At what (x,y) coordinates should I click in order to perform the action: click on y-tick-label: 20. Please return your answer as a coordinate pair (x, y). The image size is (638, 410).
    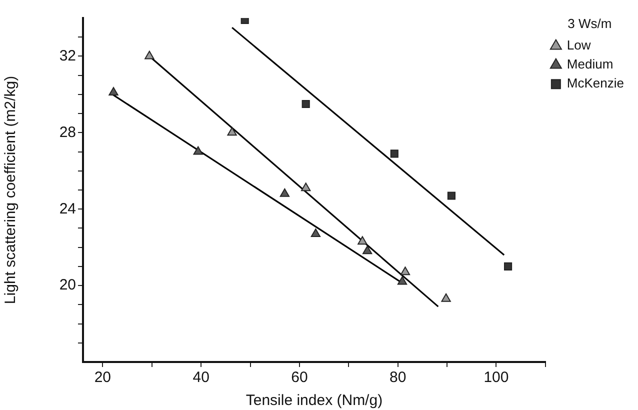
    Looking at the image, I should click on (67, 285).